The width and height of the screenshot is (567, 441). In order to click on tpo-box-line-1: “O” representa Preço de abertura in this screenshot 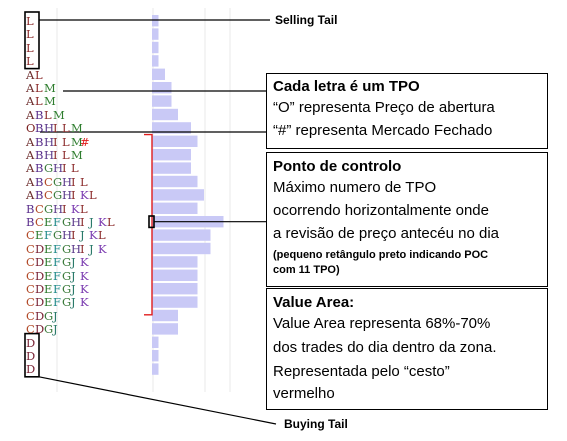, I will do `click(384, 107)`.